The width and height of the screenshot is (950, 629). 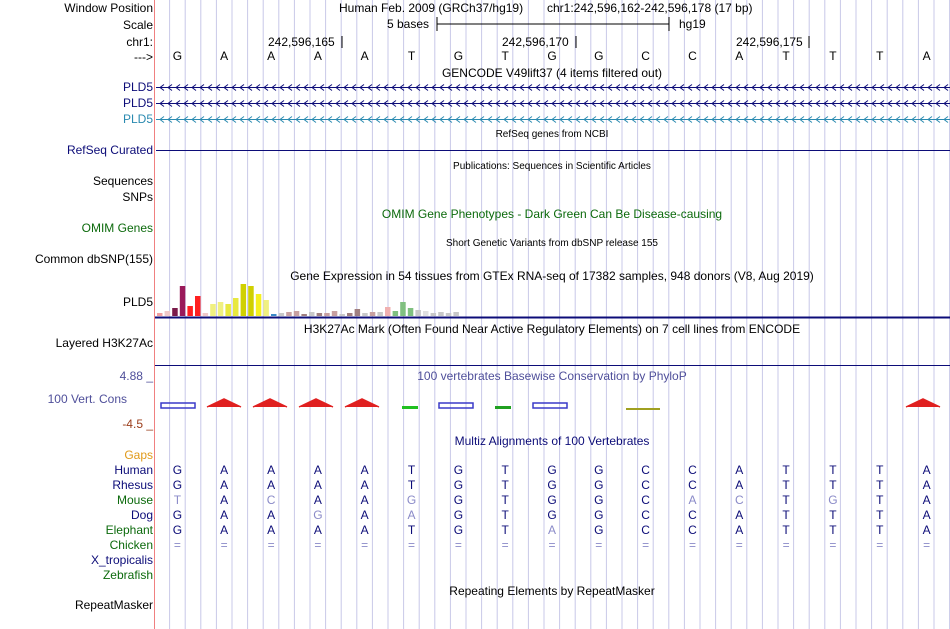 I want to click on dog-aligned-base: G, so click(x=458, y=515).